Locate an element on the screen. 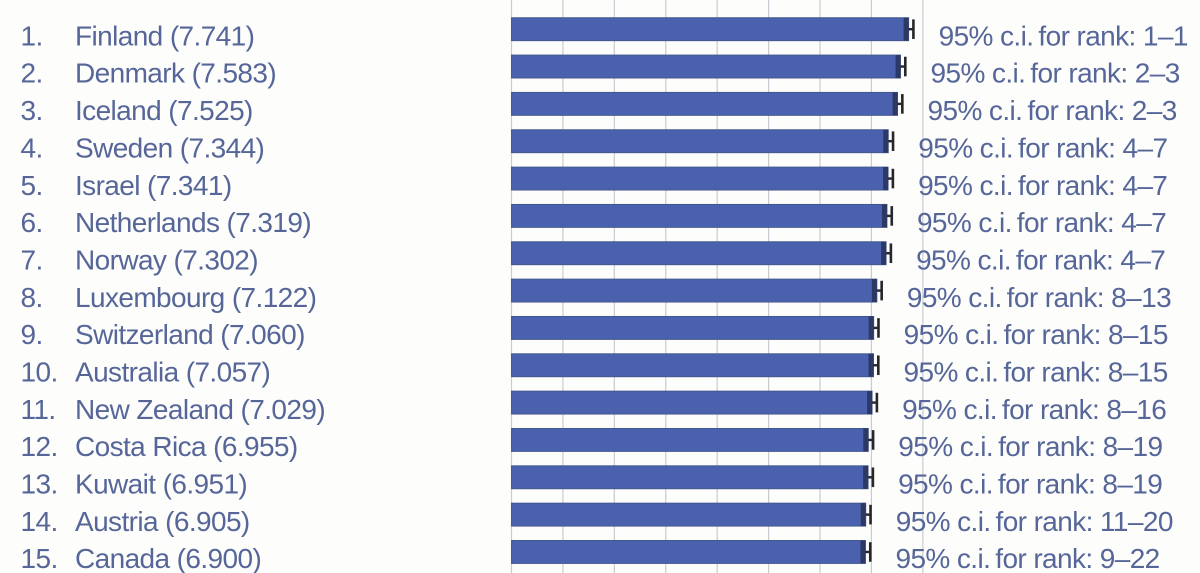 This screenshot has height=573, width=1200. svg-text: 95% c.i. for rank: 1–1 is located at coordinates (1063, 35).